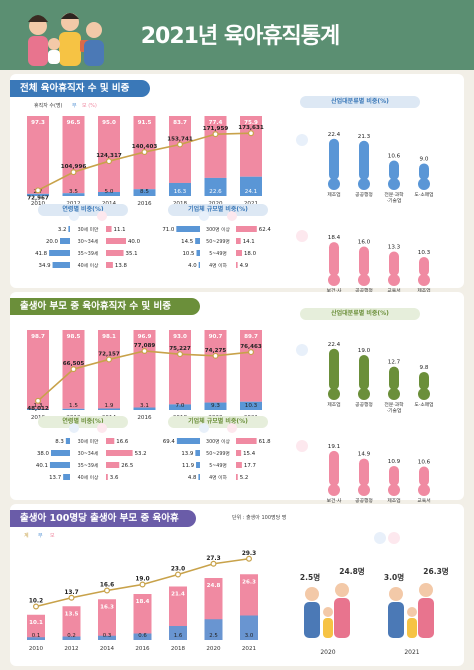  Describe the element at coordinates (394, 410) in the screenshot. I see `father-industry-category-label: ·기술업` at that location.